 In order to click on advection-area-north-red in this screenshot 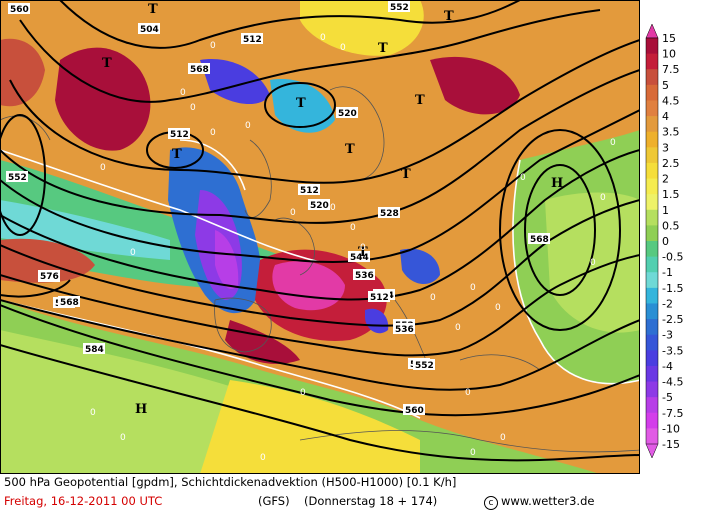, I will do `click(103, 99)`.